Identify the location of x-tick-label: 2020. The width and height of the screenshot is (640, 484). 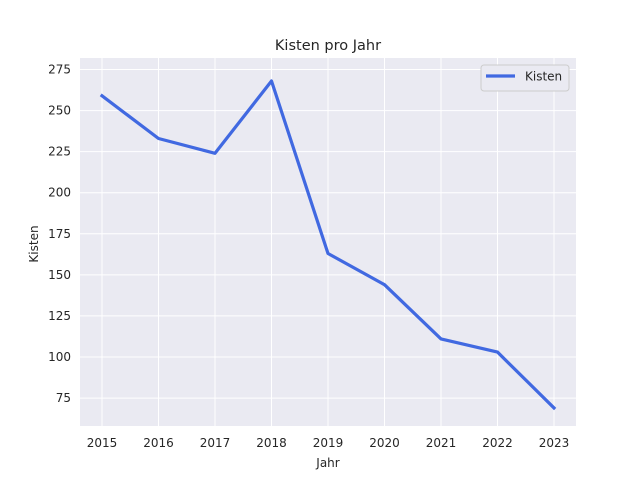
(384, 443).